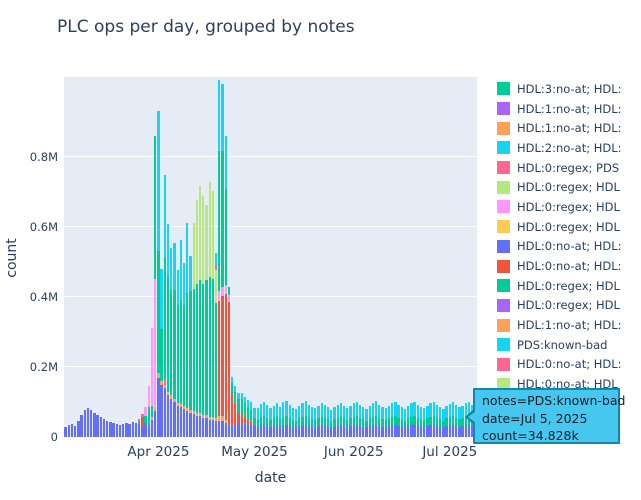 The height and width of the screenshot is (500, 641). What do you see at coordinates (565, 168) in the screenshot?
I see `legend-item: HDL:0:regex; PDS` at bounding box center [565, 168].